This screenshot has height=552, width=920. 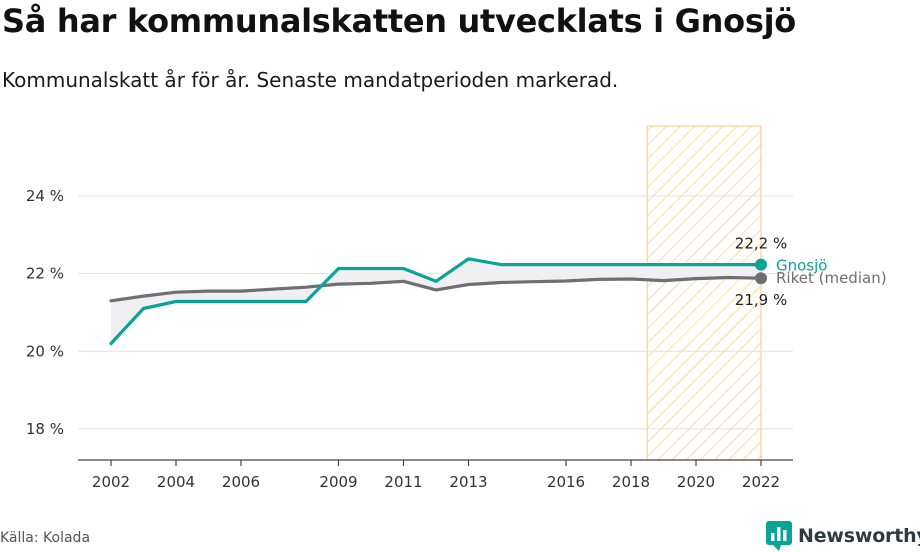 What do you see at coordinates (801, 266) in the screenshot?
I see `series-label-gnosjo: Gnosjö` at bounding box center [801, 266].